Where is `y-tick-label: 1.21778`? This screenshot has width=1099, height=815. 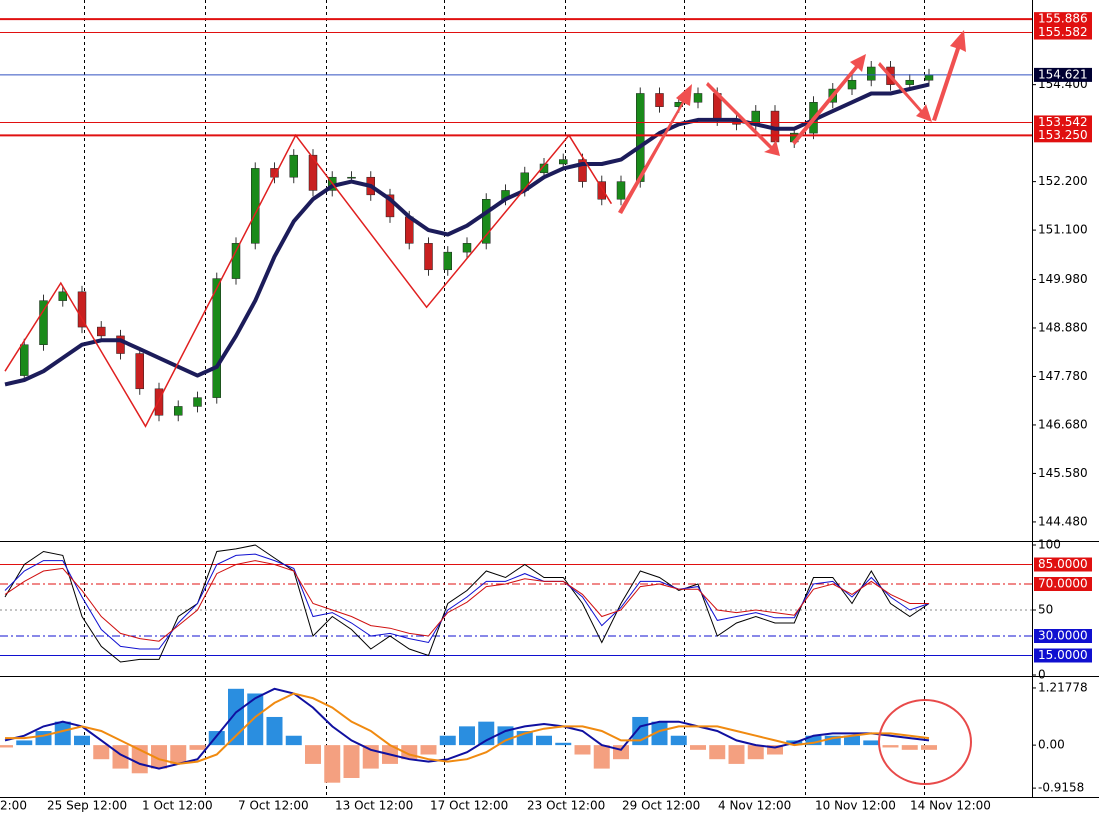 y-tick-label: 1.21778 is located at coordinates (1063, 687).